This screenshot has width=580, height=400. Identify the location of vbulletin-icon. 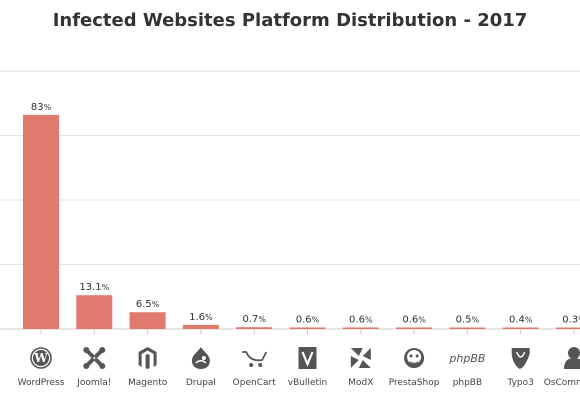
(307, 358).